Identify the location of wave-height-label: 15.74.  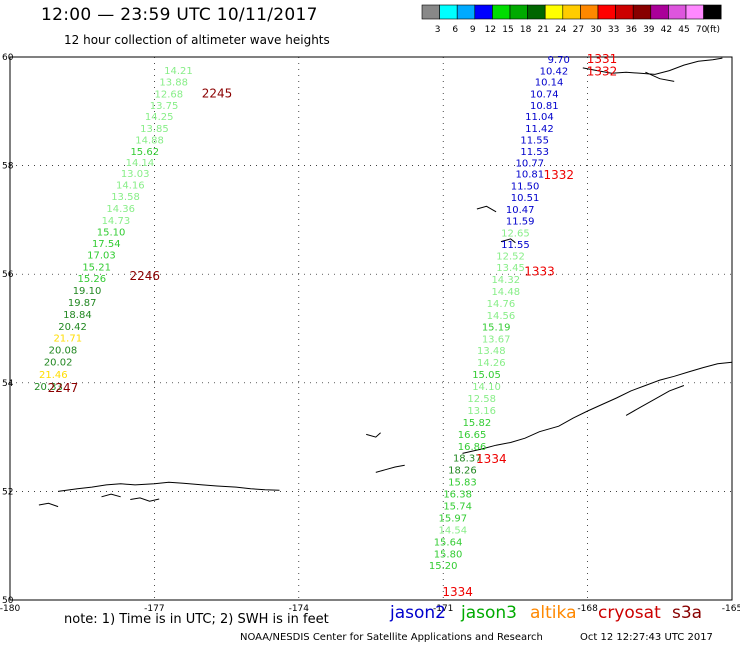
(457, 507).